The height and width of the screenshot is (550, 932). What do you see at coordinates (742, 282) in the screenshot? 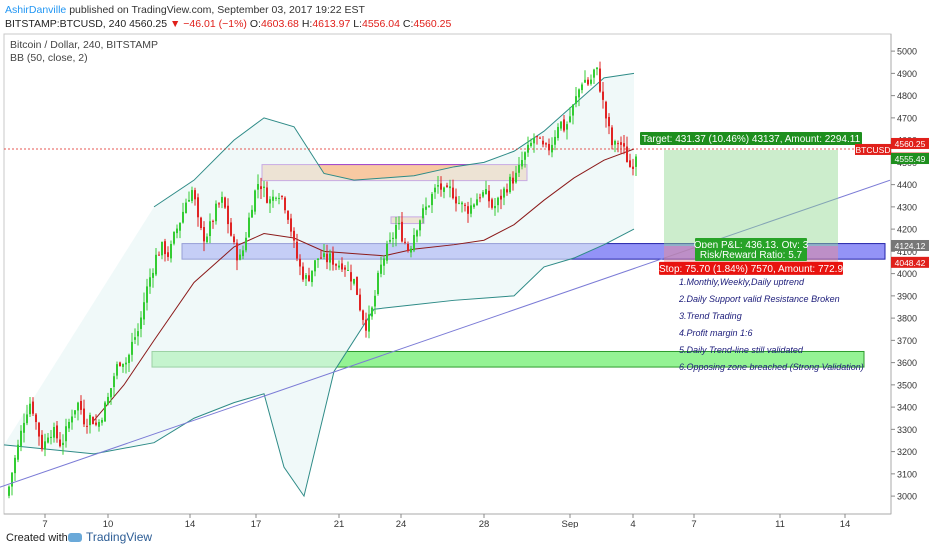
I see `analysis-note: 1.Monthly,Weekly,Daily uptrend` at bounding box center [742, 282].